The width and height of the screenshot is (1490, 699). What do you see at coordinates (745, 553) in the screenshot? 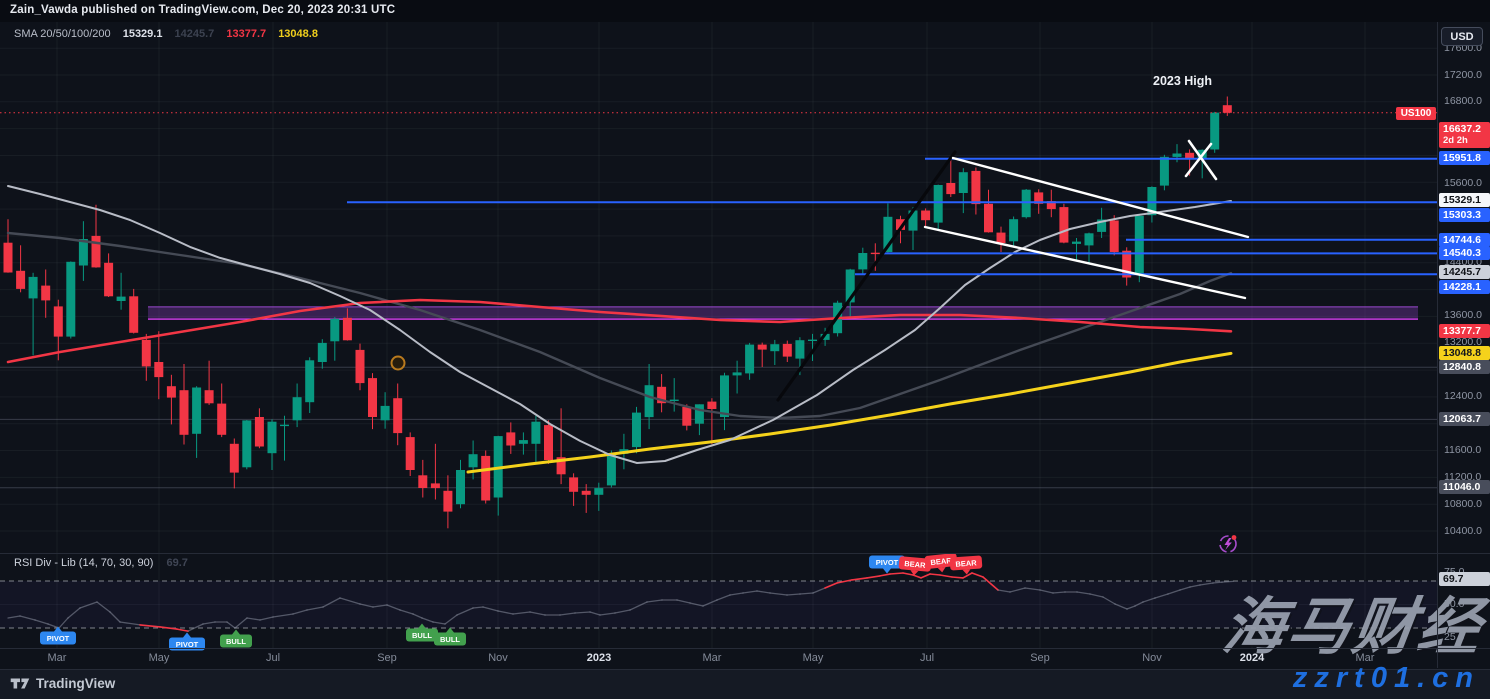
I see `pane-separator` at bounding box center [745, 553].